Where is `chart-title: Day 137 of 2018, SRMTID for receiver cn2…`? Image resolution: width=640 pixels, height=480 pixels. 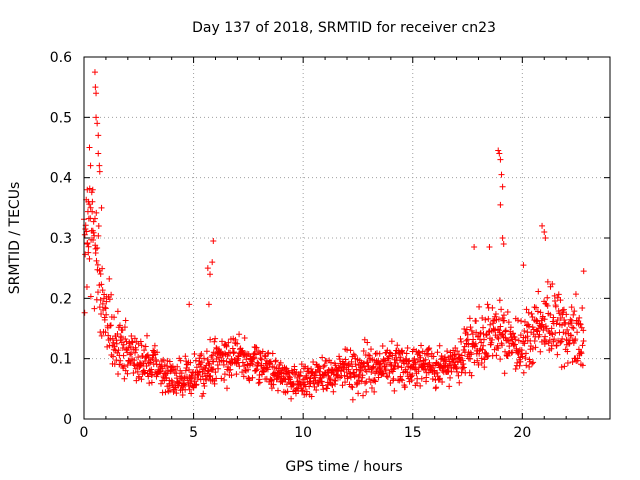
chart-title: Day 137 of 2018, SRMTID for receiver cn2… is located at coordinates (344, 28).